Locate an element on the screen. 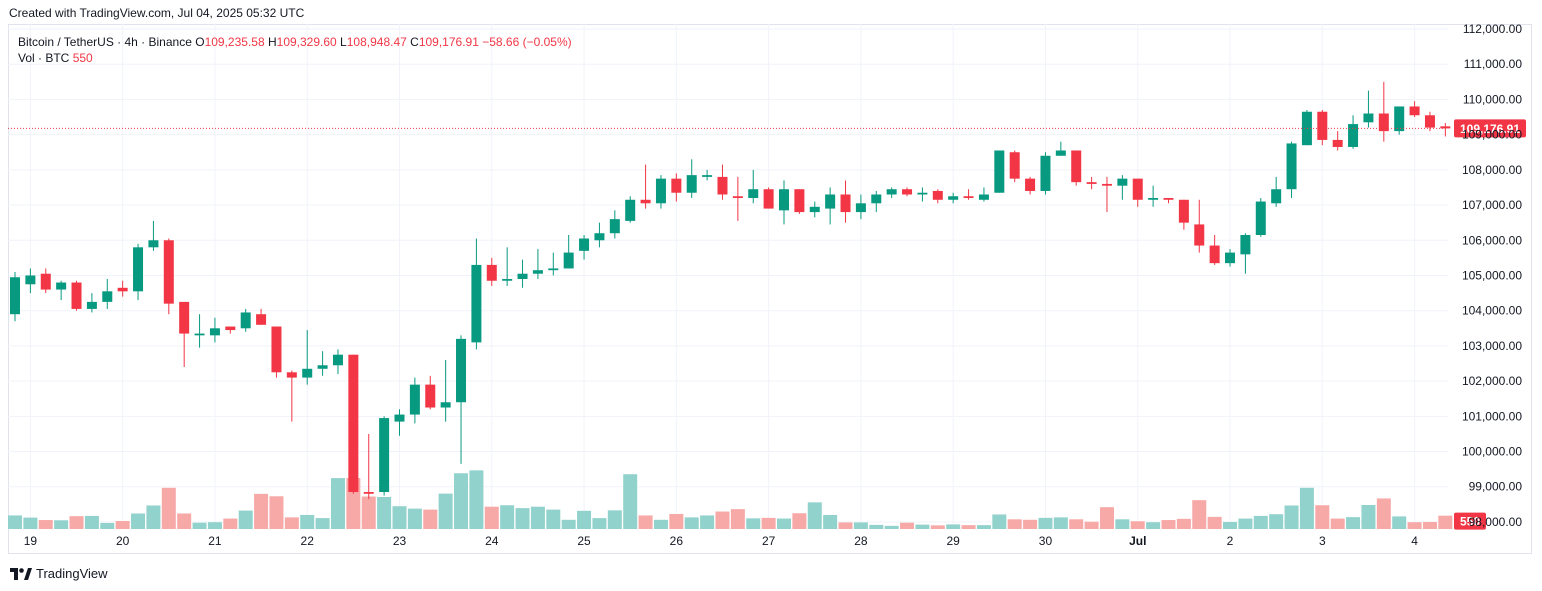 This screenshot has width=1542, height=591. y-tick-label: 112,000.00 is located at coordinates (1492, 30).